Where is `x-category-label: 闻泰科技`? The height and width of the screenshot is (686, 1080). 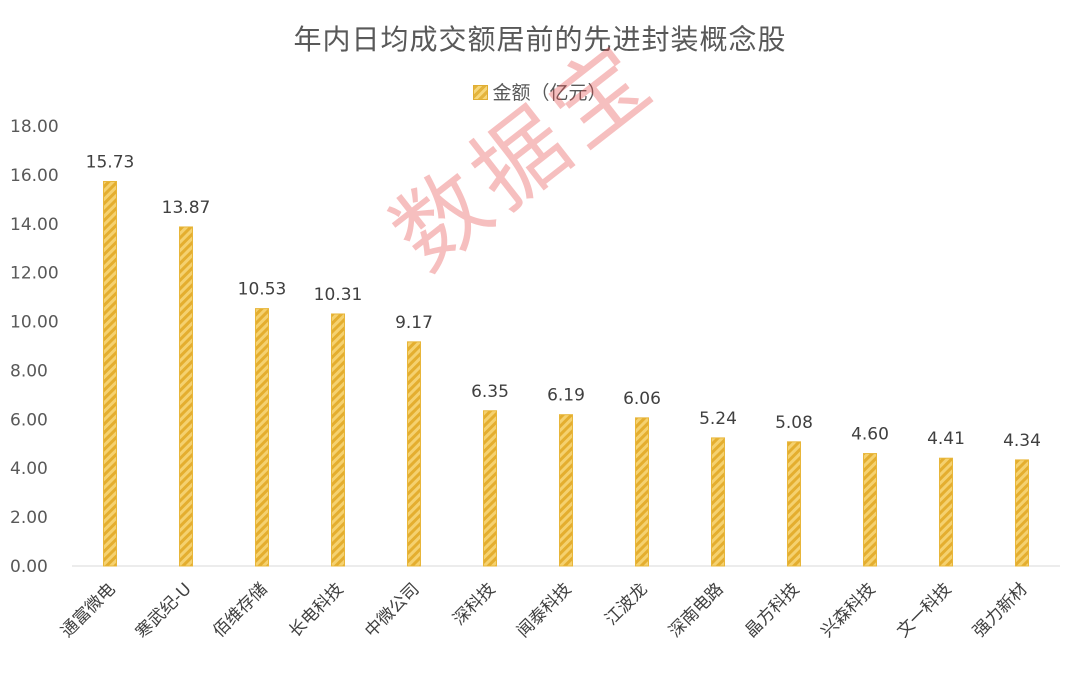
x-category-label: 闻泰科技 is located at coordinates (544, 610).